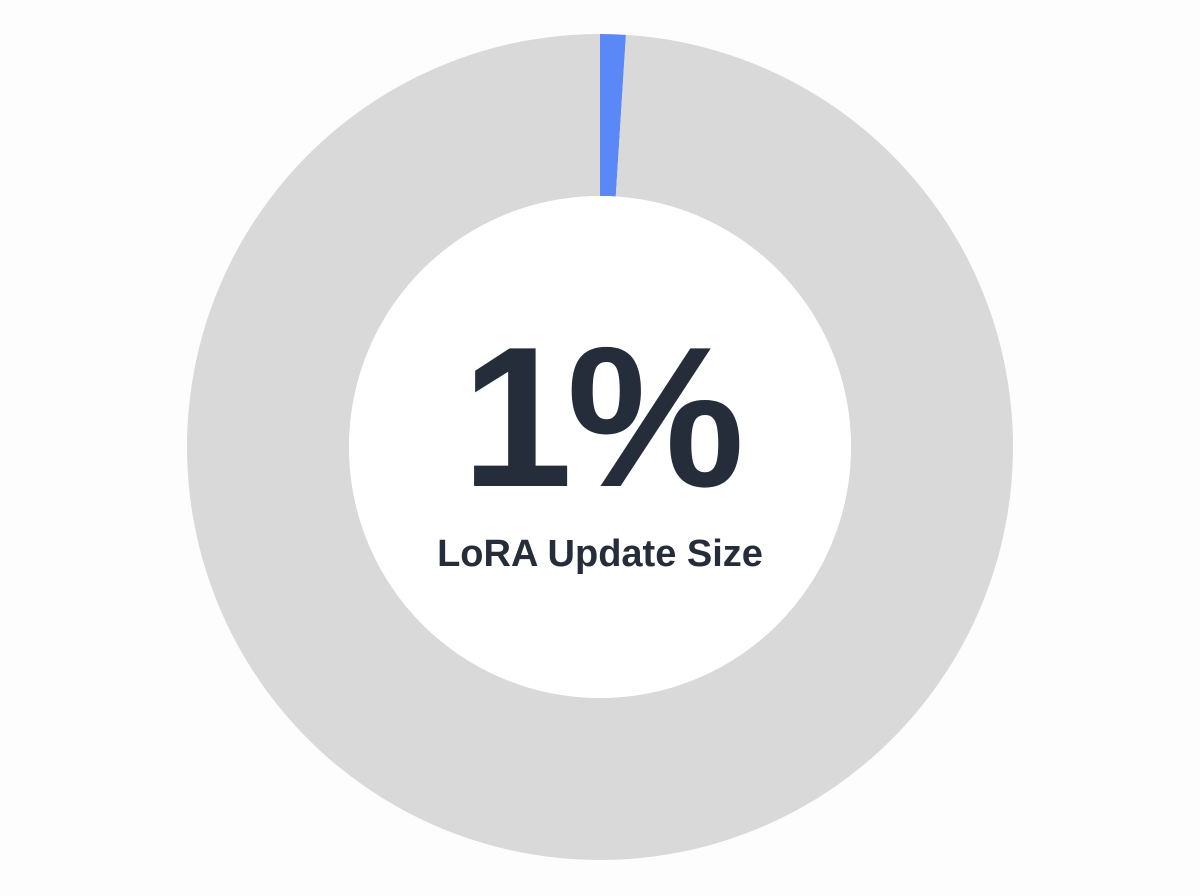 The width and height of the screenshot is (1200, 896). What do you see at coordinates (602, 417) in the screenshot?
I see `center-value: 1%` at bounding box center [602, 417].